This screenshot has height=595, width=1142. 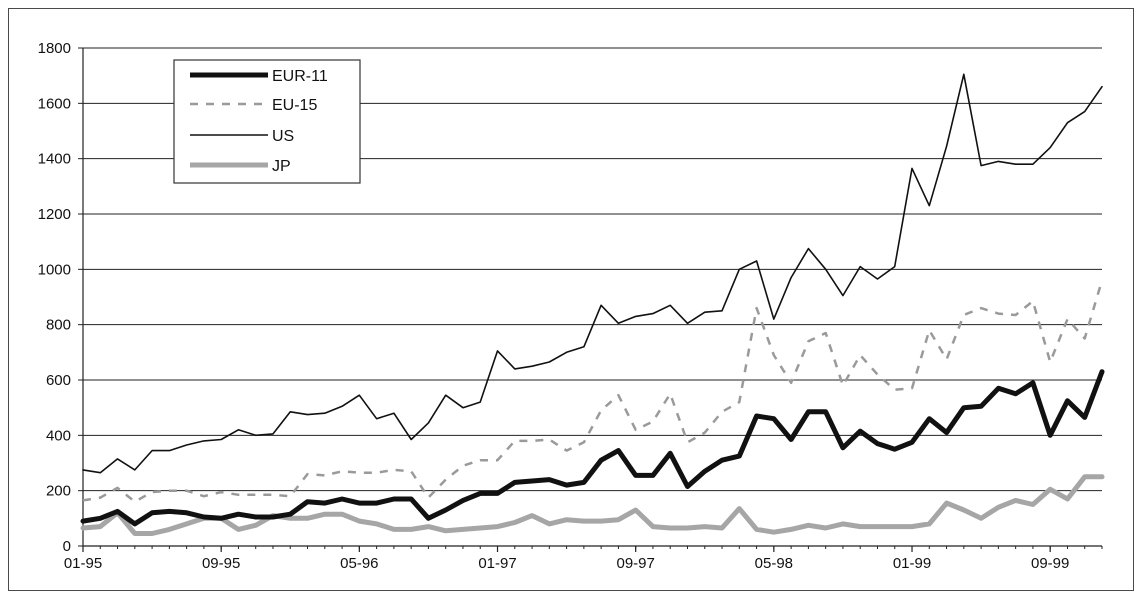 I want to click on y-tick-label: 1200, so click(x=54, y=214).